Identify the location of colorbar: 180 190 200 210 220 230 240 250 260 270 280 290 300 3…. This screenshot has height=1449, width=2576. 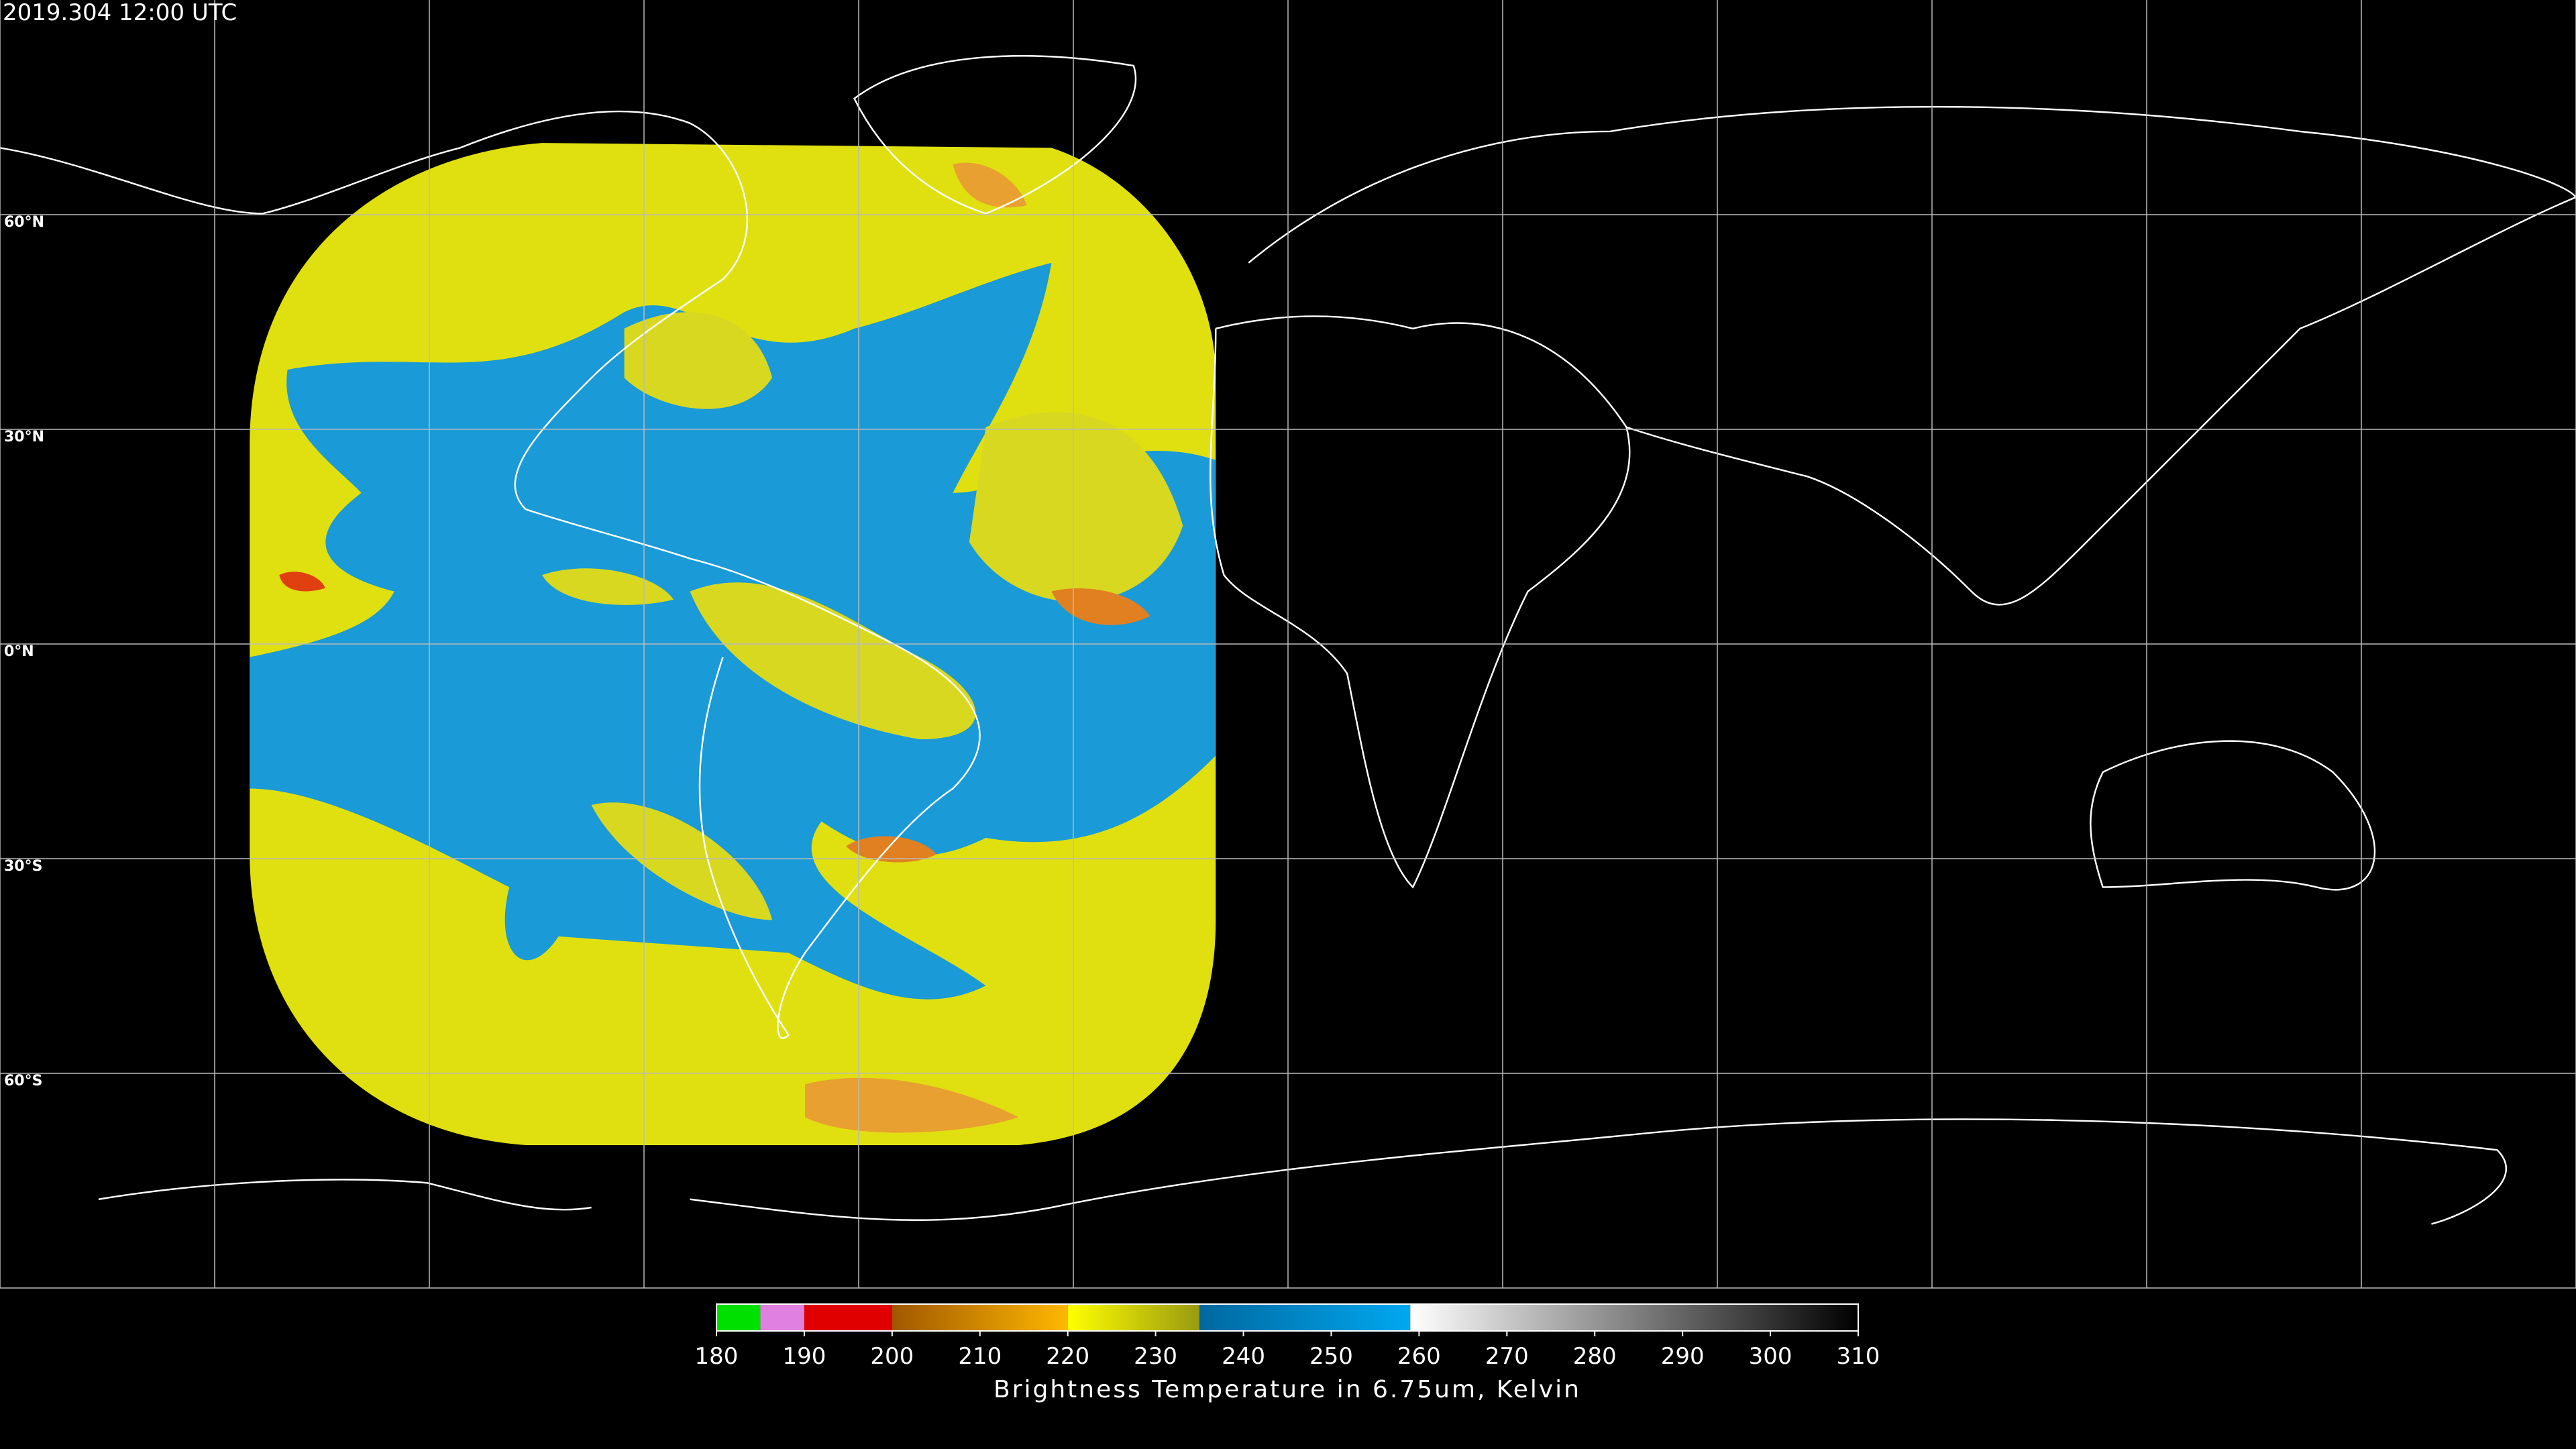
(1287, 1336).